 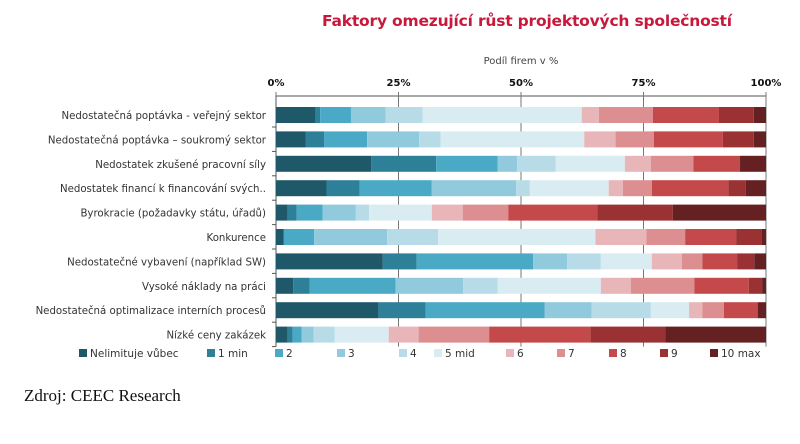 What do you see at coordinates (623, 354) in the screenshot?
I see `legend-label: 8` at bounding box center [623, 354].